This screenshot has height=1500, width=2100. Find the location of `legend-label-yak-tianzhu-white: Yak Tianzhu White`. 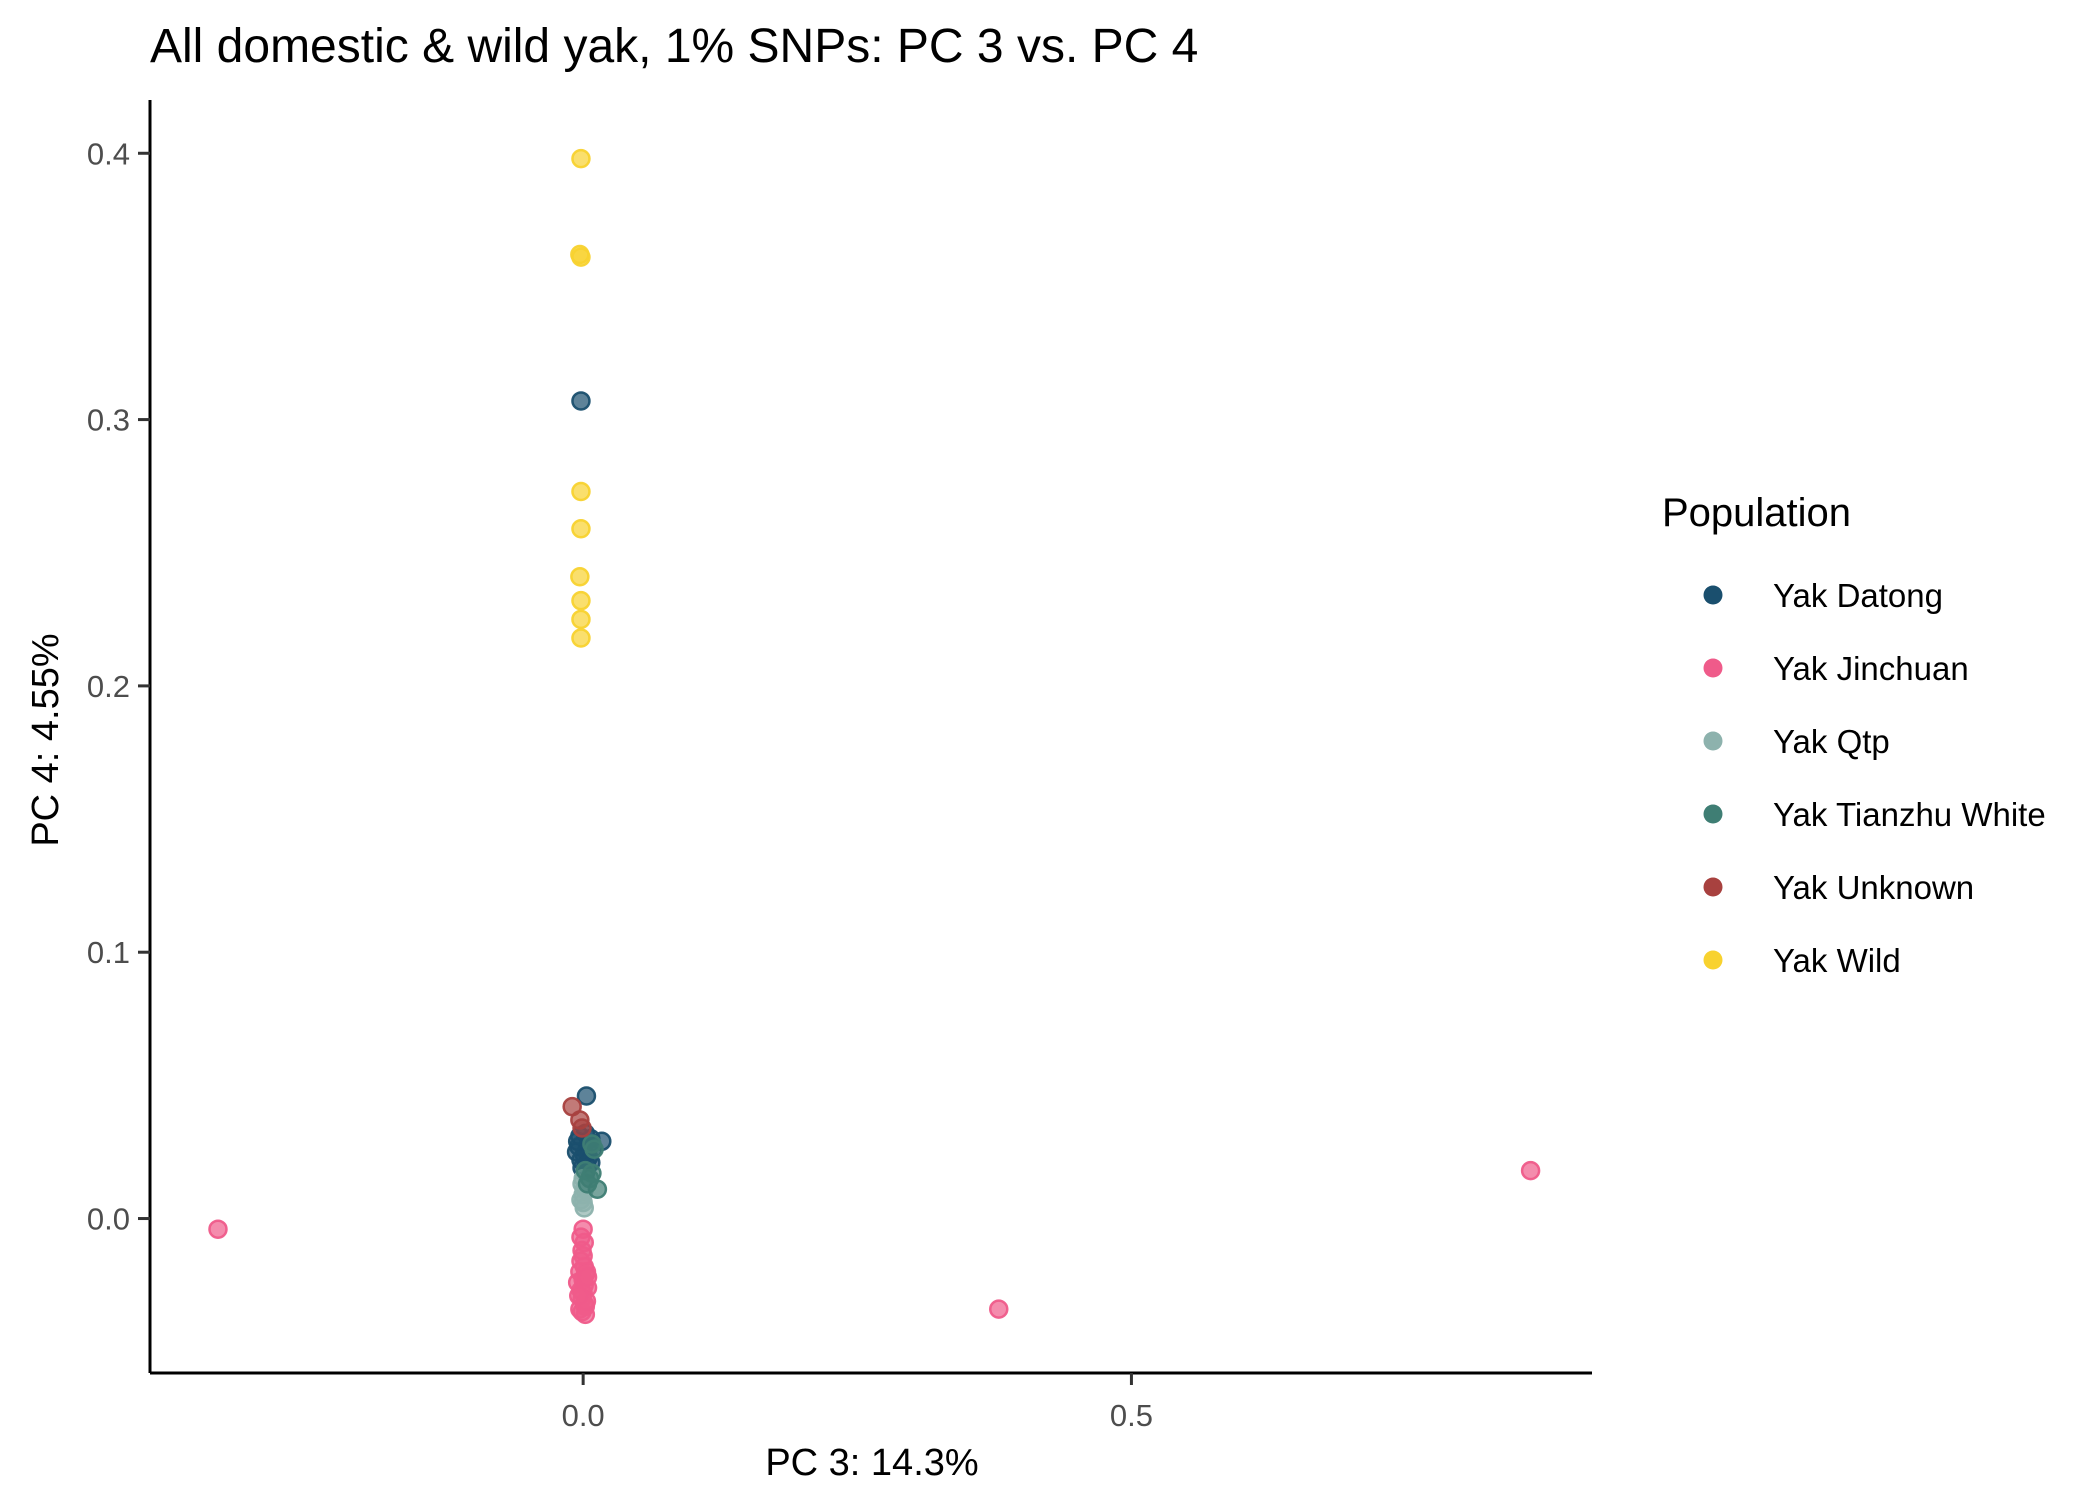

legend-label-yak-tianzhu-white: Yak Tianzhu White is located at coordinates (1909, 814).